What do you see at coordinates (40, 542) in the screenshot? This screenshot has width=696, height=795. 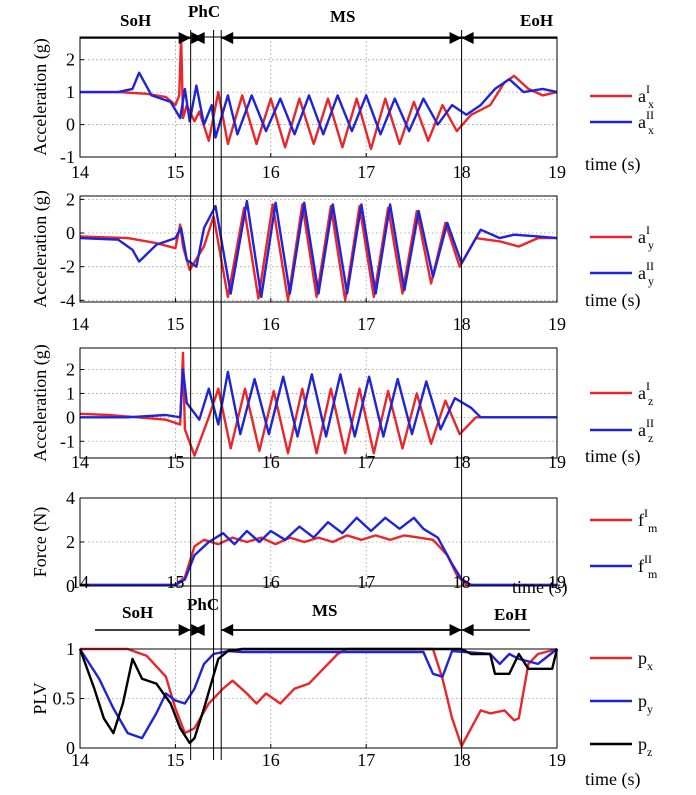 I see `y-axis-label: Force (N)` at bounding box center [40, 542].